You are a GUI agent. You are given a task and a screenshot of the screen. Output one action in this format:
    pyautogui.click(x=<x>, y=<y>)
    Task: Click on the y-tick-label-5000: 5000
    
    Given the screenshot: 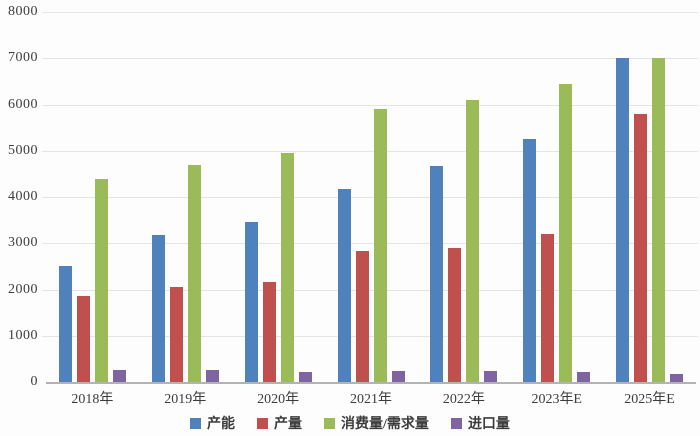 What is the action you would take?
    pyautogui.click(x=23, y=150)
    